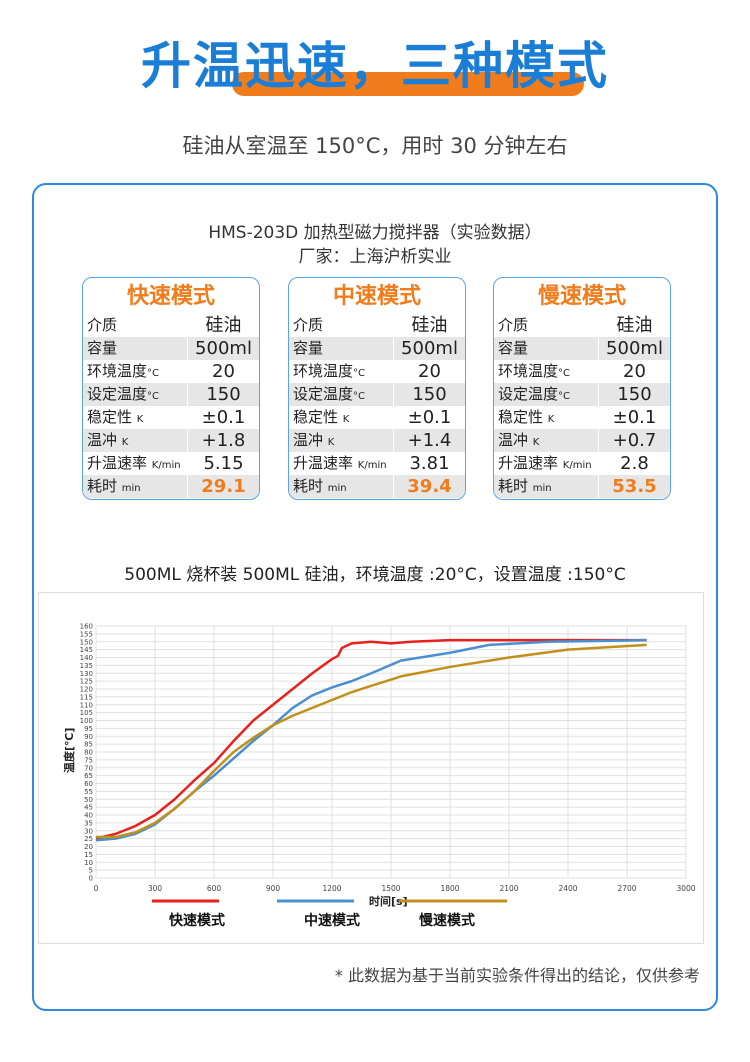 The image size is (750, 1062). Describe the element at coordinates (685, 888) in the screenshot. I see `x-tick-label: 3000` at that location.